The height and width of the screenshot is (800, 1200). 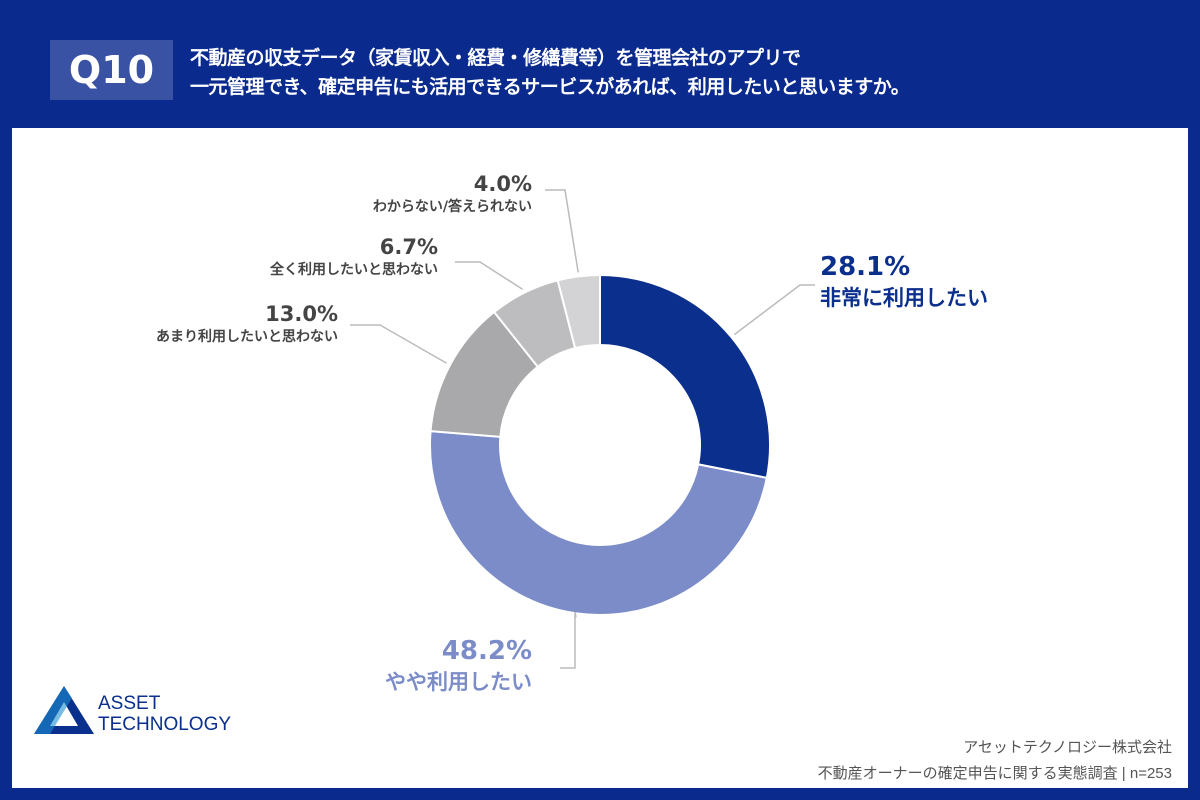 What do you see at coordinates (865, 267) in the screenshot?
I see `data-label: 28.1%` at bounding box center [865, 267].